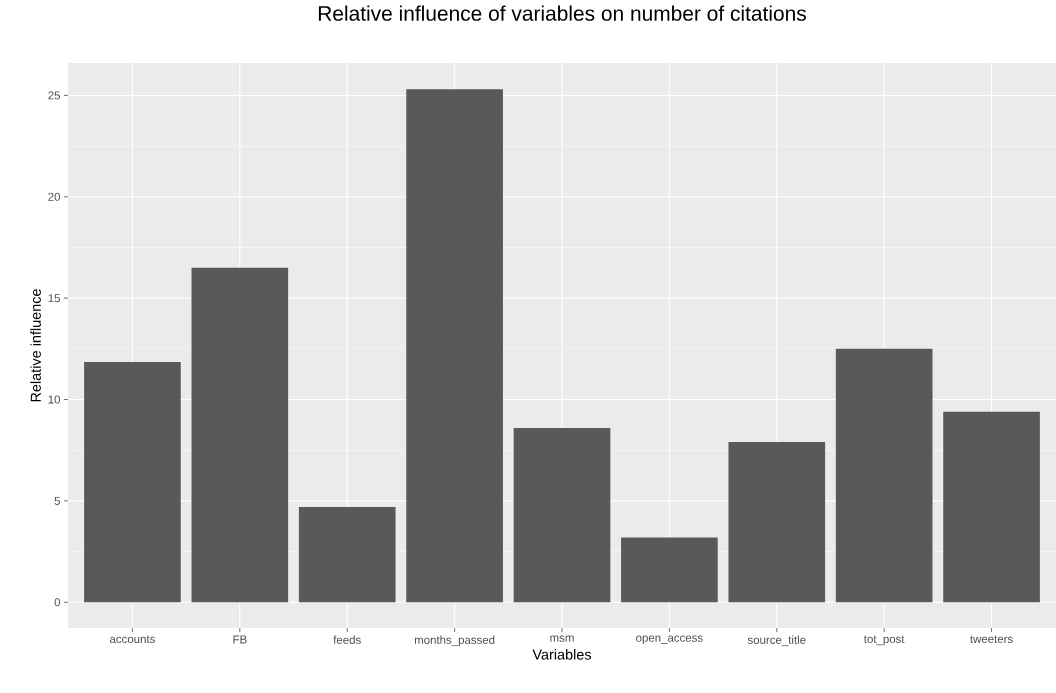  Describe the element at coordinates (57, 500) in the screenshot. I see `y-tick-label: 5` at that location.